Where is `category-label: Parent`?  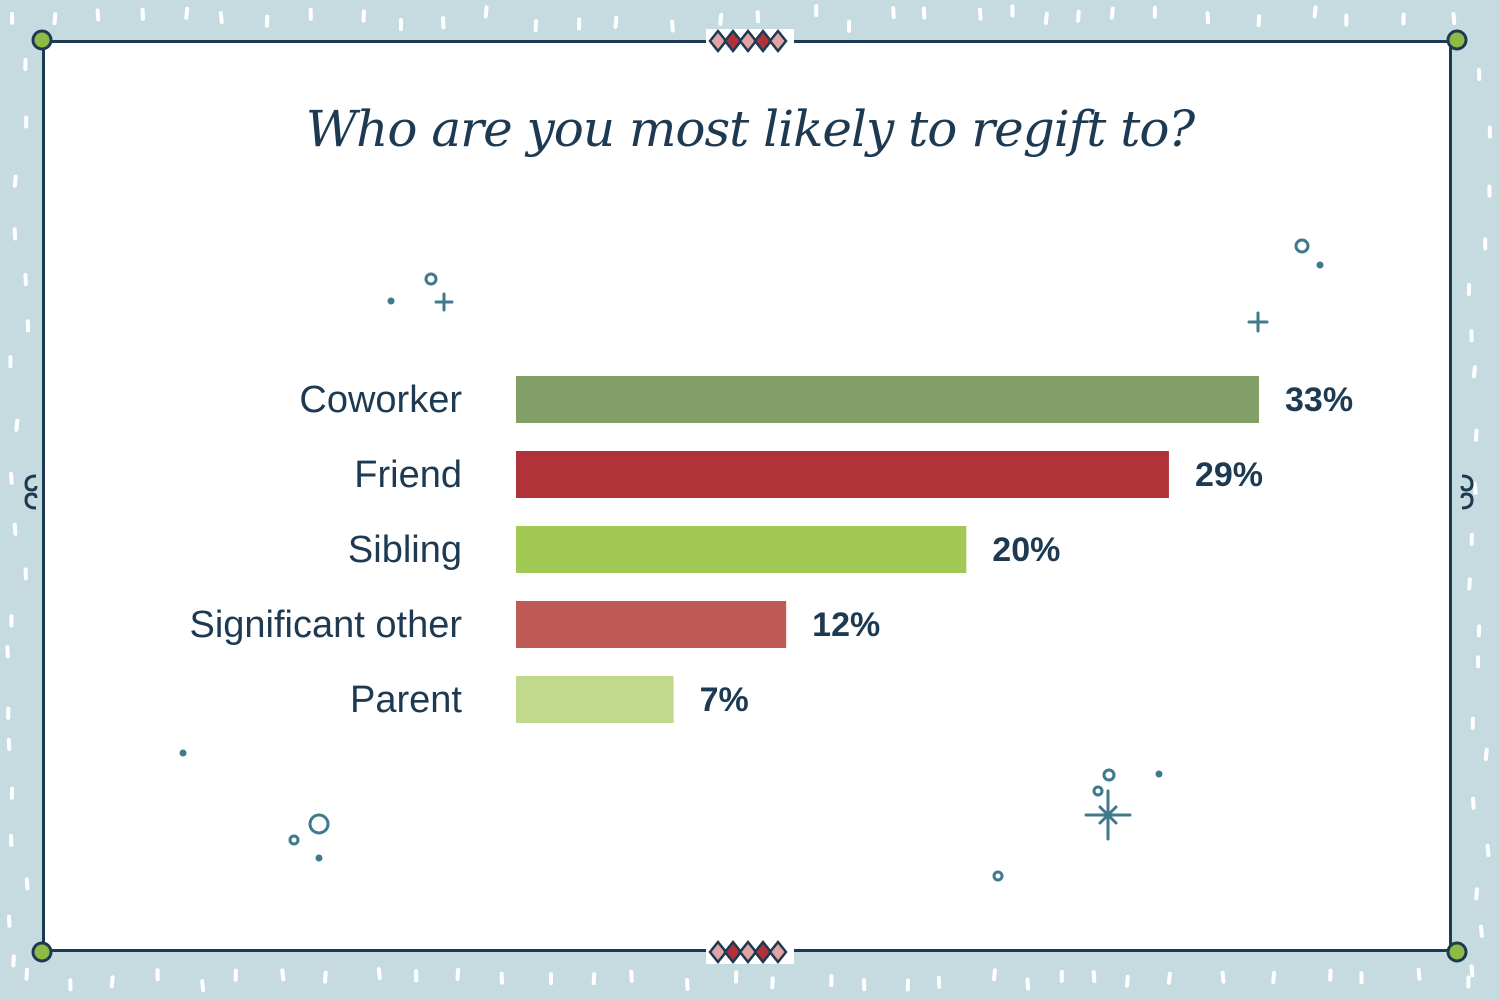
category-label: Parent is located at coordinates (406, 700).